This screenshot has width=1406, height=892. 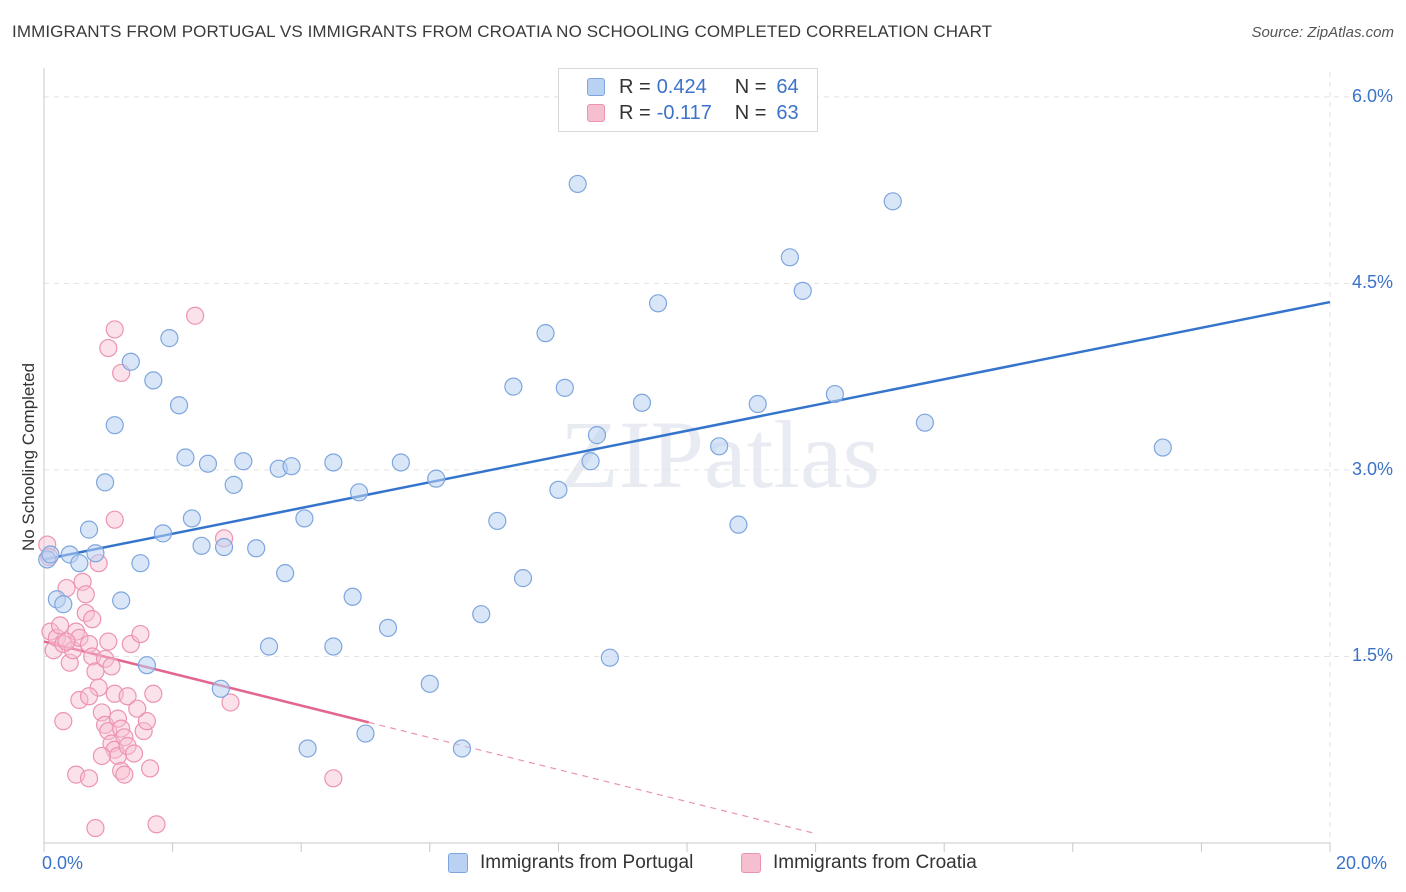 What do you see at coordinates (1372, 655) in the screenshot?
I see `y-tick-label: 1.5%` at bounding box center [1372, 655].